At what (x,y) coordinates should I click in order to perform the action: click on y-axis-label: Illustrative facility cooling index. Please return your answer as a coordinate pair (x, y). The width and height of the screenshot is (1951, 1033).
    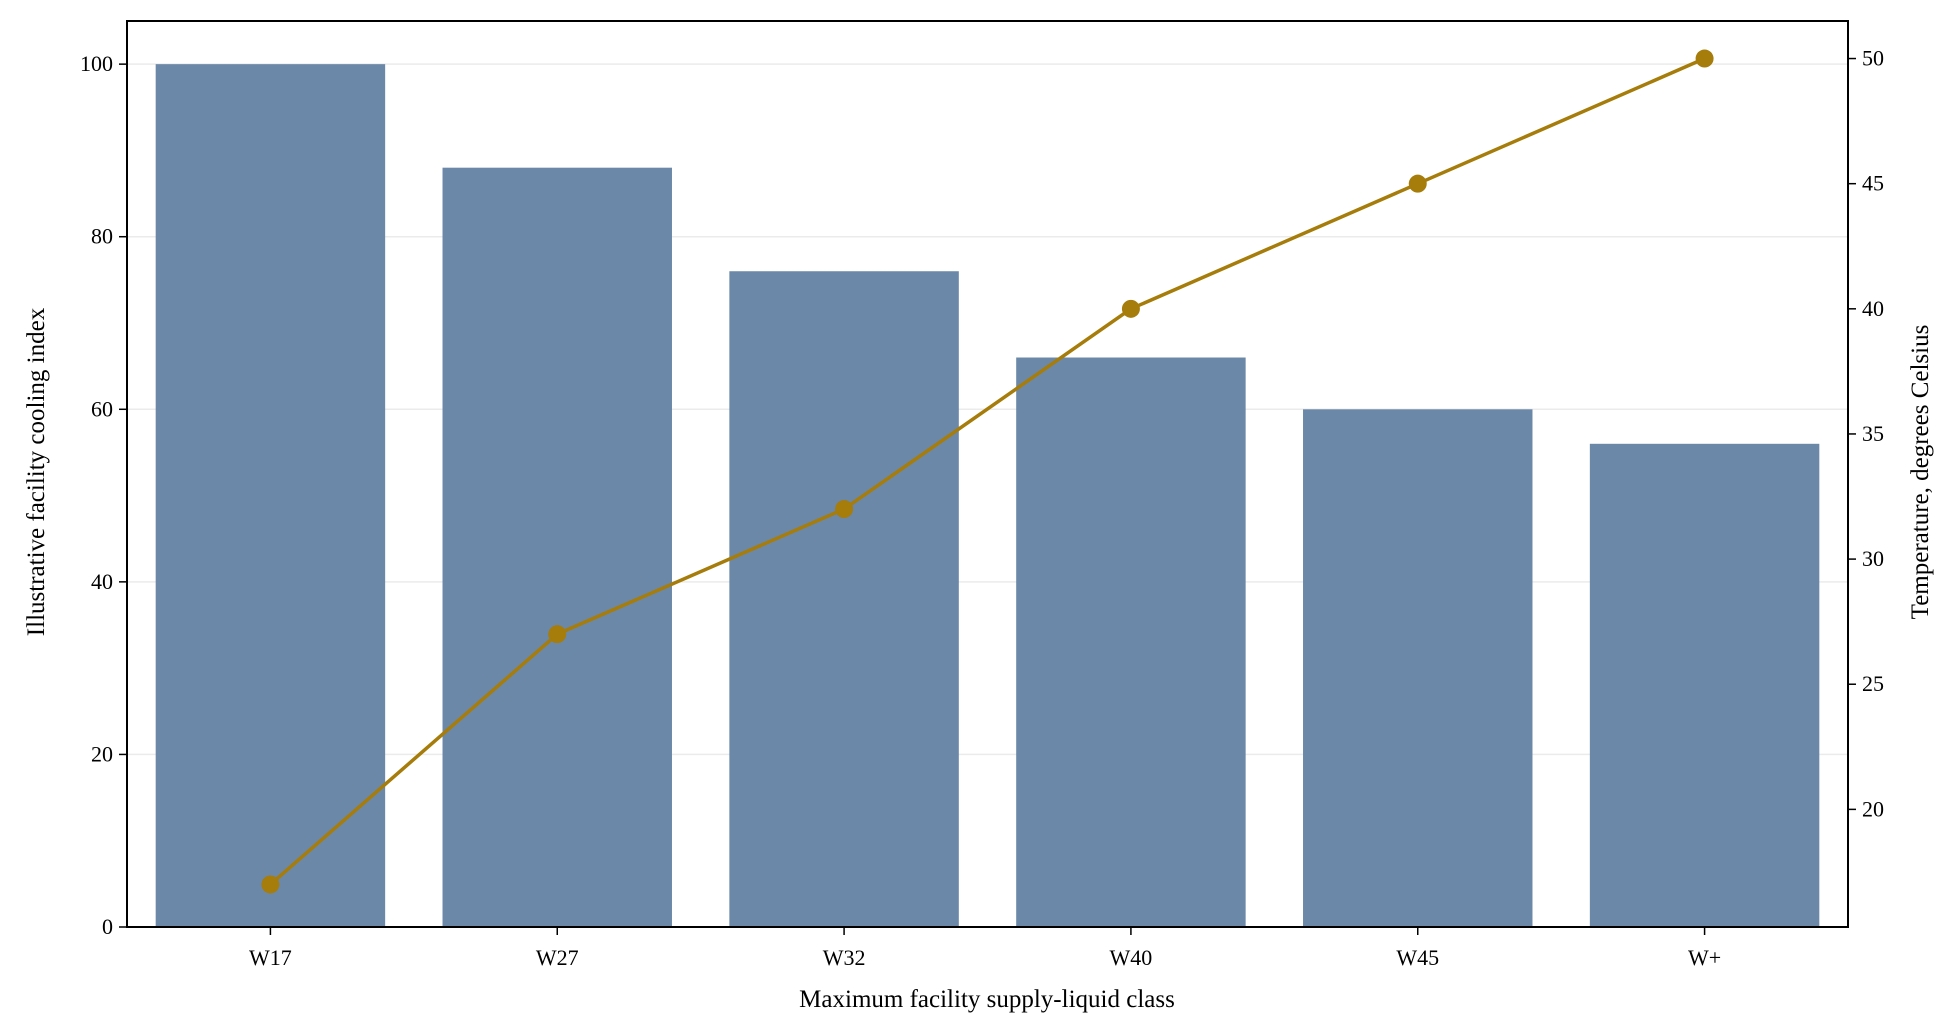
    Looking at the image, I should click on (36, 471).